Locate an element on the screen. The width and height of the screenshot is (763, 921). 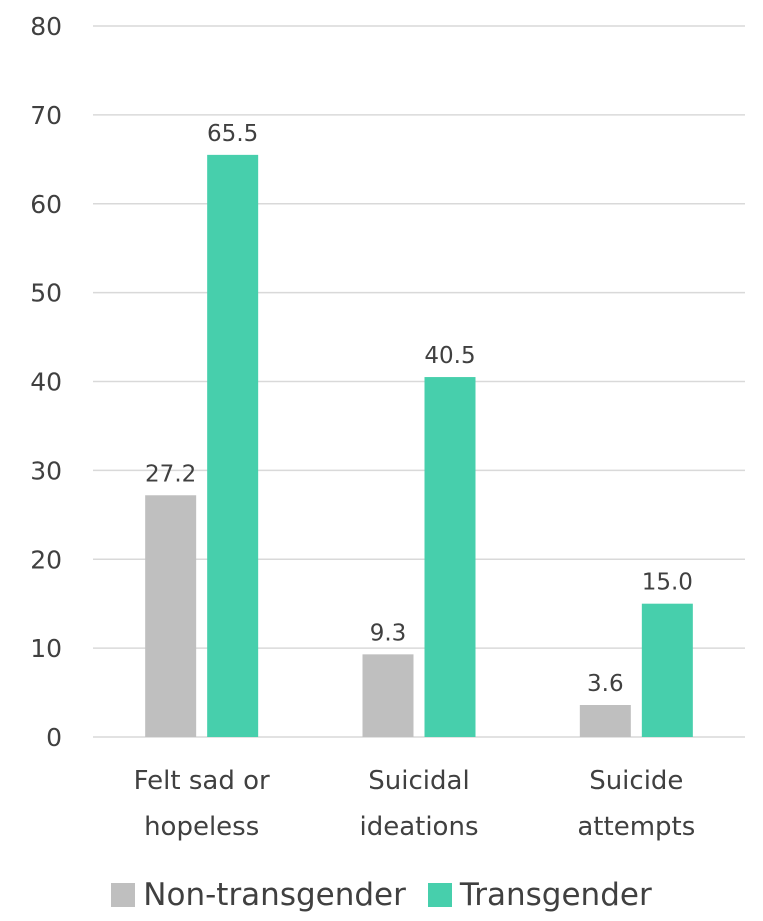
y-tick-label: 60 is located at coordinates (46, 204).